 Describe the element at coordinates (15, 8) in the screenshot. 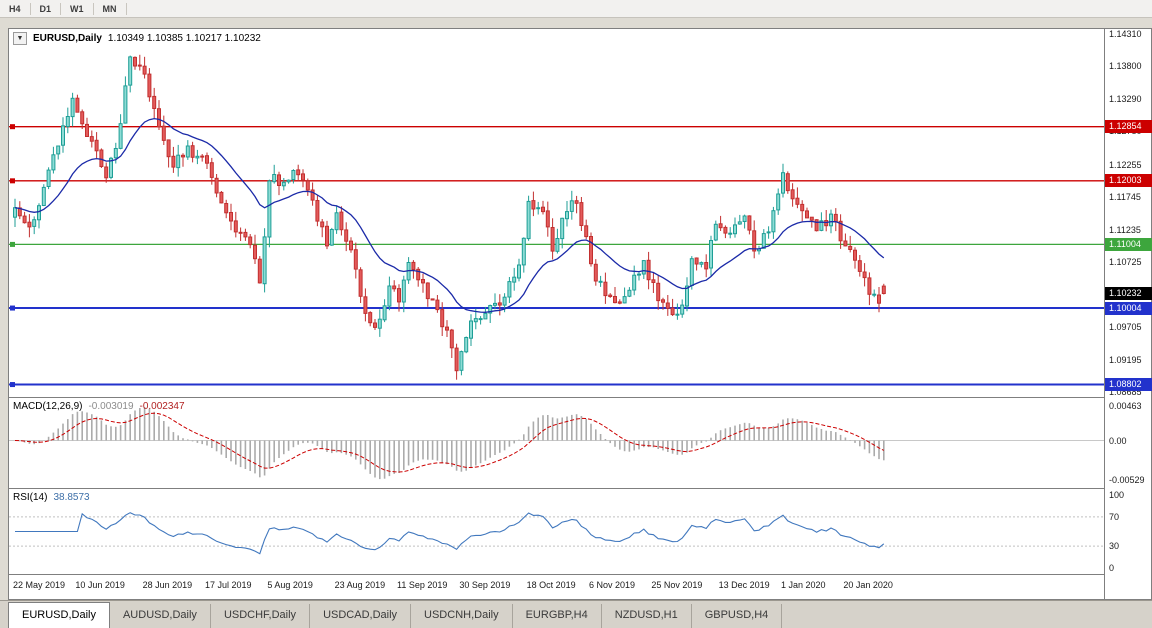

I see `timeframe-button-h4: H4` at that location.